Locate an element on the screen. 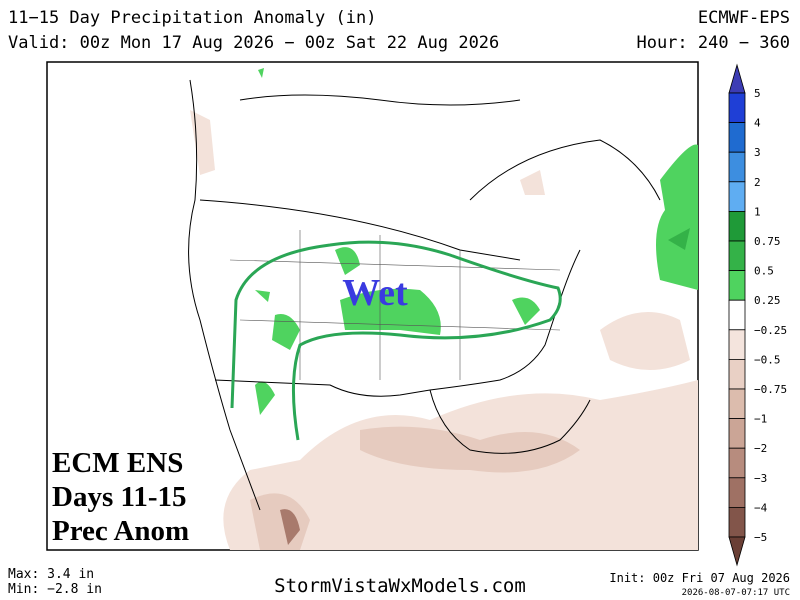 The height and width of the screenshot is (600, 800). colorbar-label: −2 is located at coordinates (760, 448).